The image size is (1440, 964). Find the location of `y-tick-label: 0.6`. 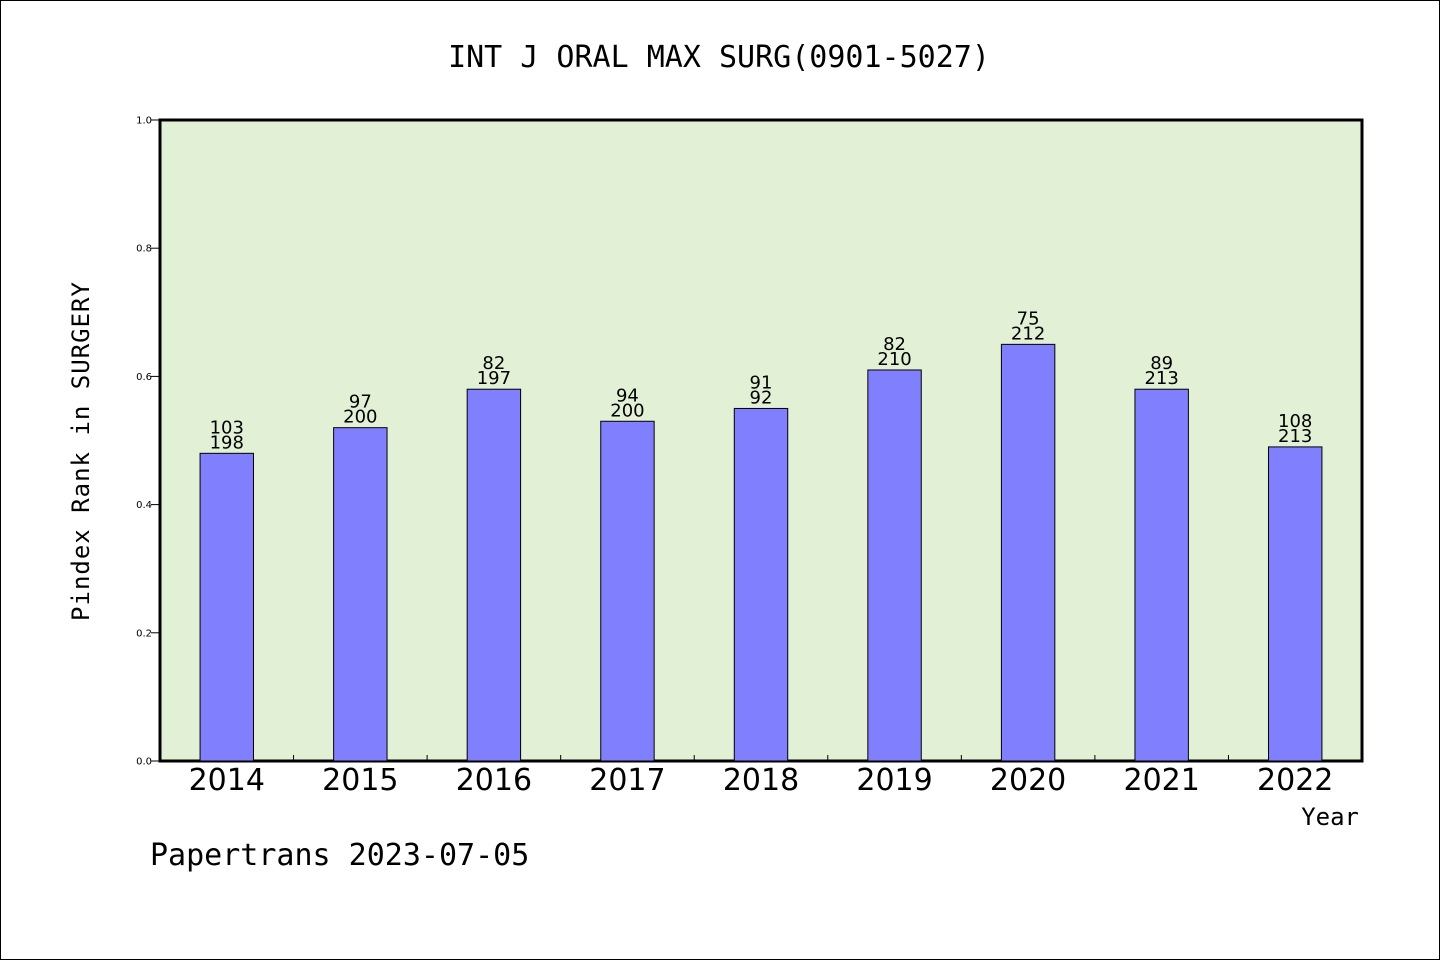

y-tick-label: 0.6 is located at coordinates (144, 377).